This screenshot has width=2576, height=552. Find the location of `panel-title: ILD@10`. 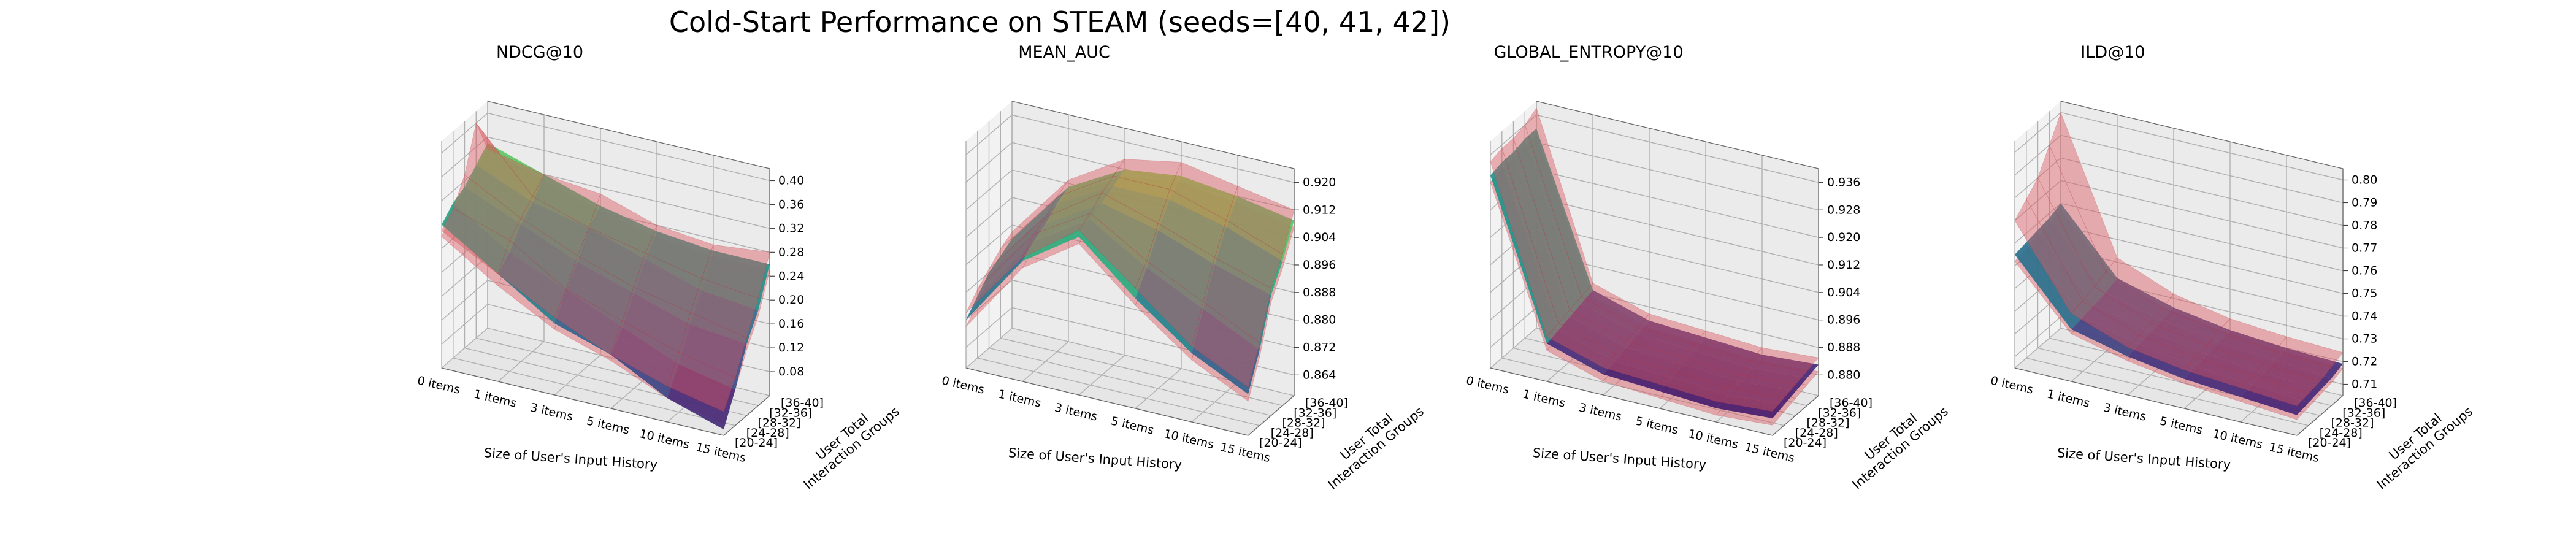

panel-title: ILD@10 is located at coordinates (2112, 52).